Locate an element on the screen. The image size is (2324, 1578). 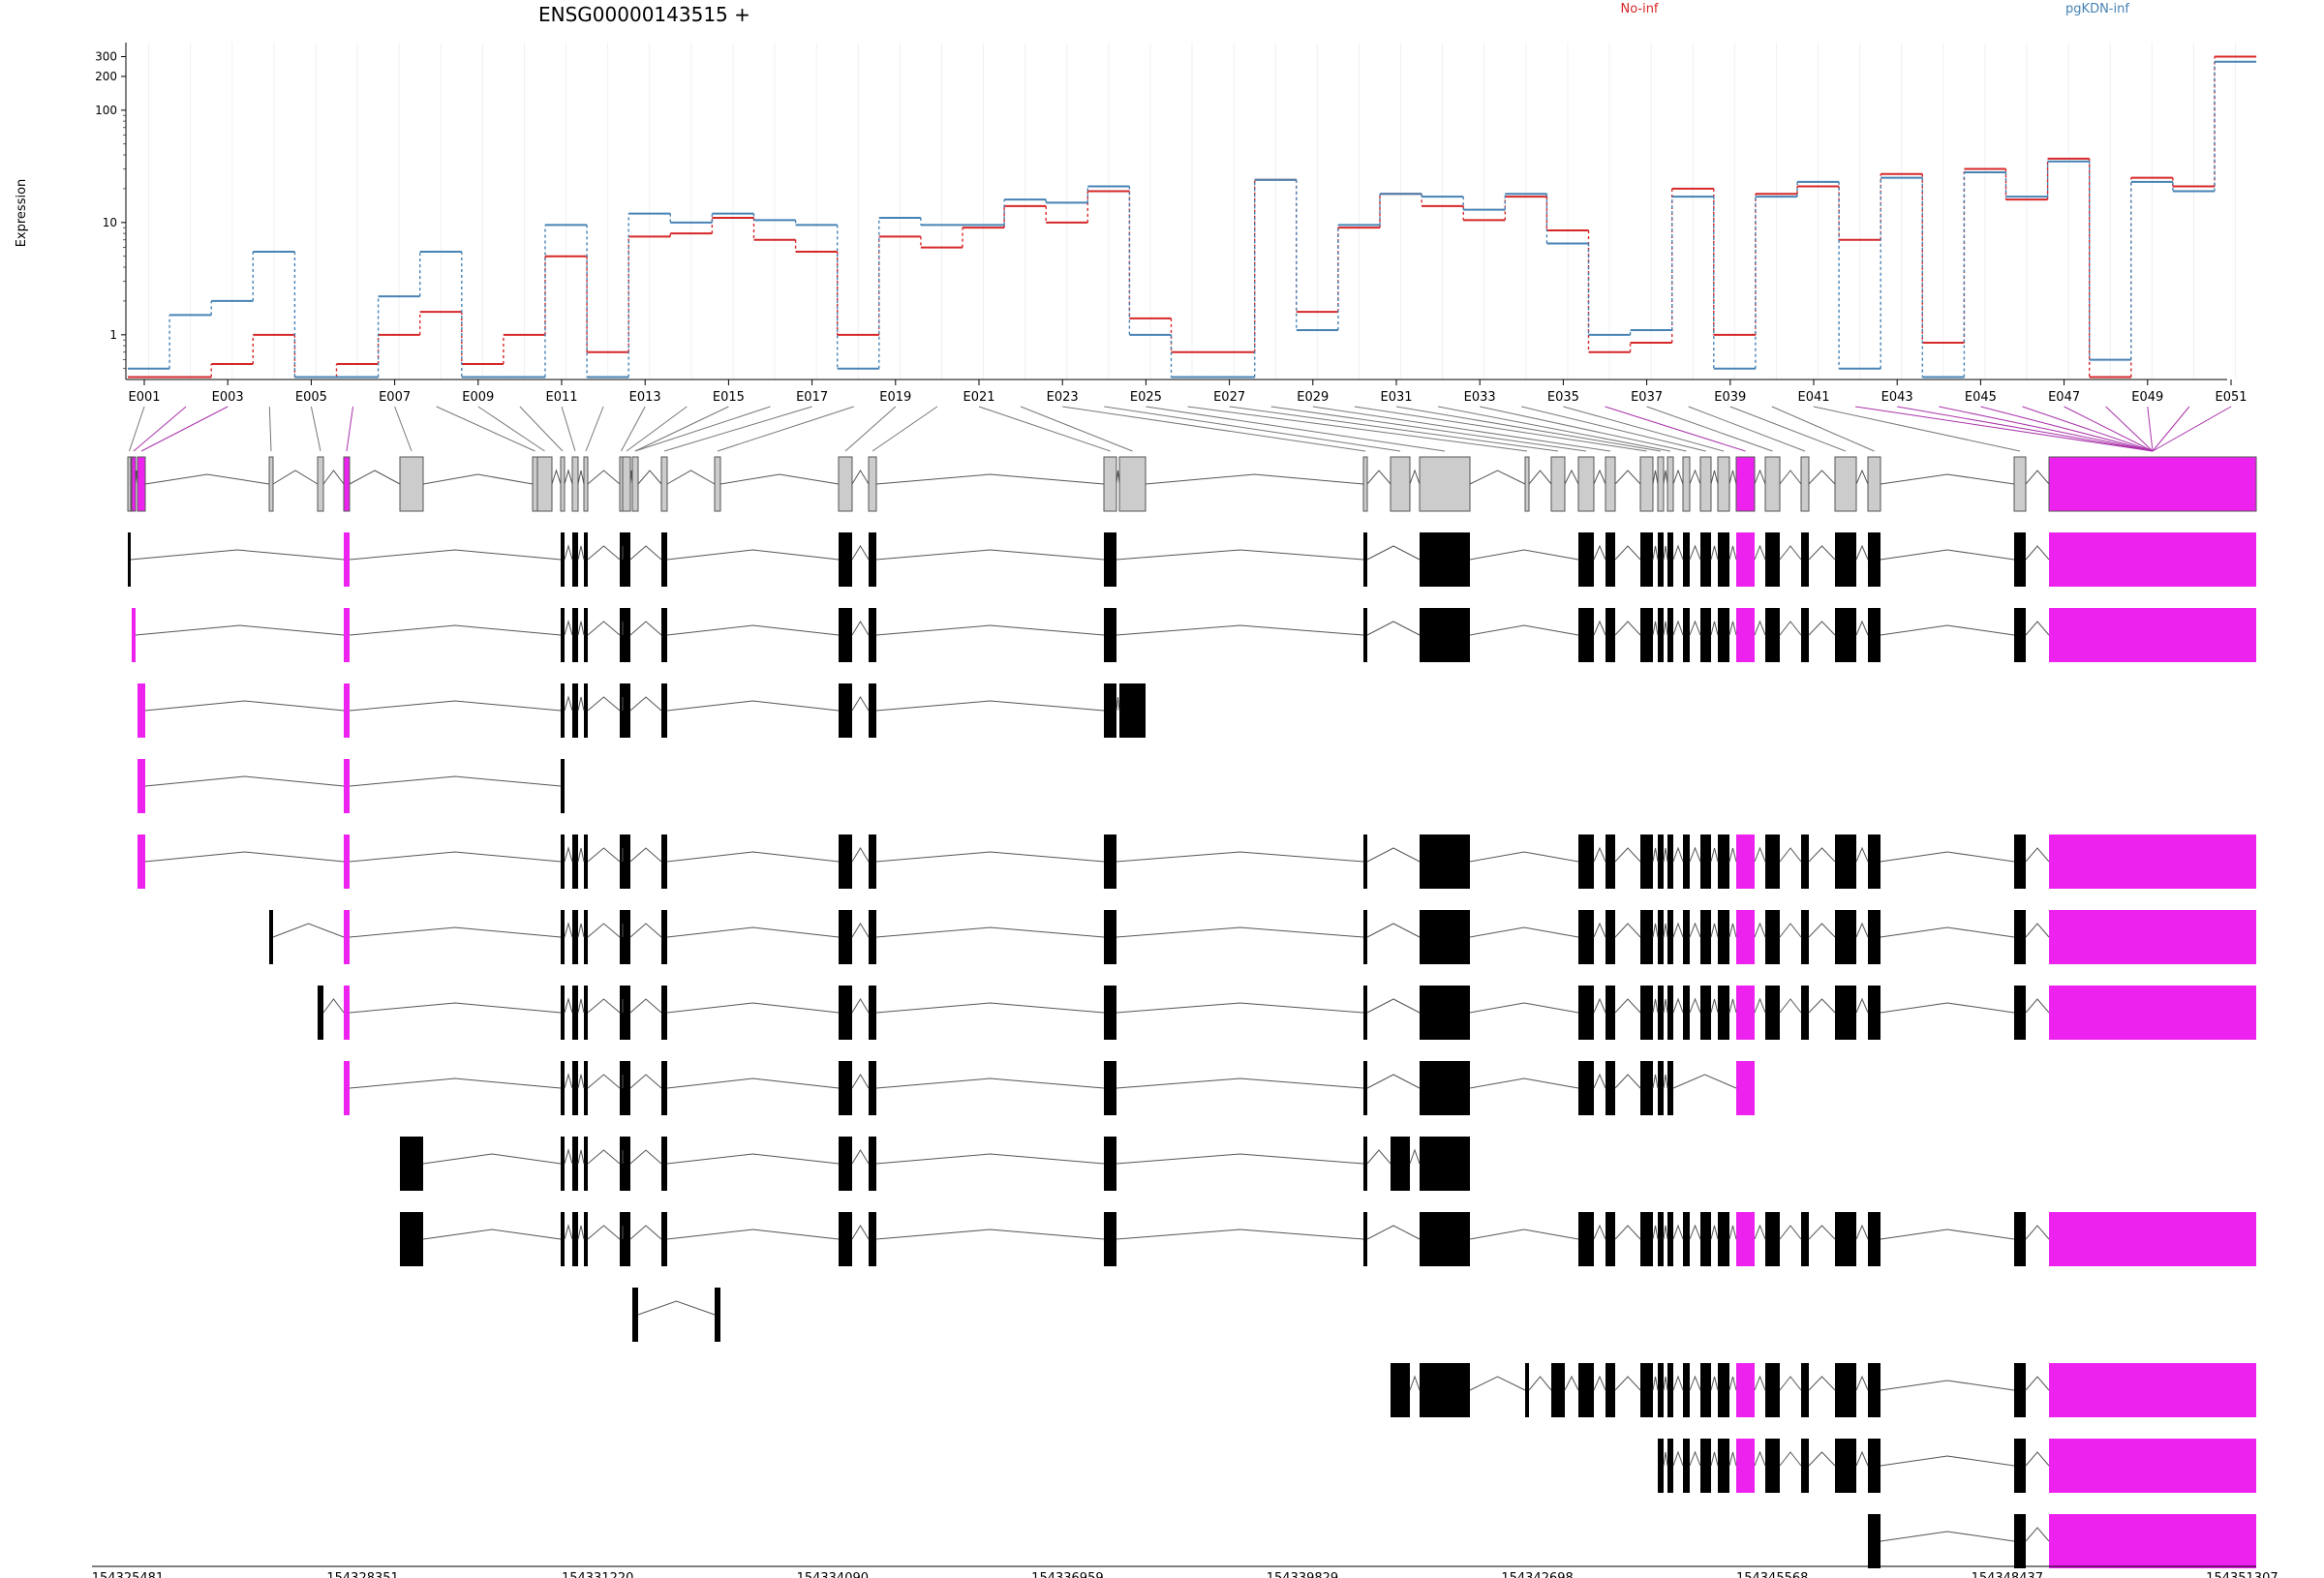
x-tick-label: E039 is located at coordinates (1730, 397).